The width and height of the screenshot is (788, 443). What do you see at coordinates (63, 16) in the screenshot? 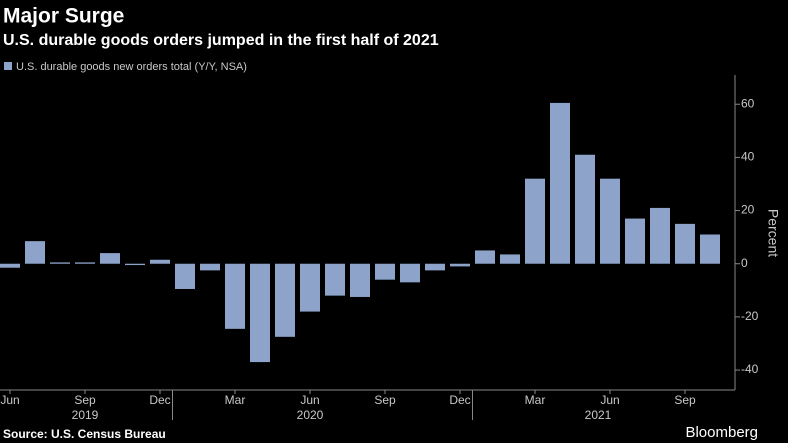
I see `chart-title: Major Surge` at bounding box center [63, 16].